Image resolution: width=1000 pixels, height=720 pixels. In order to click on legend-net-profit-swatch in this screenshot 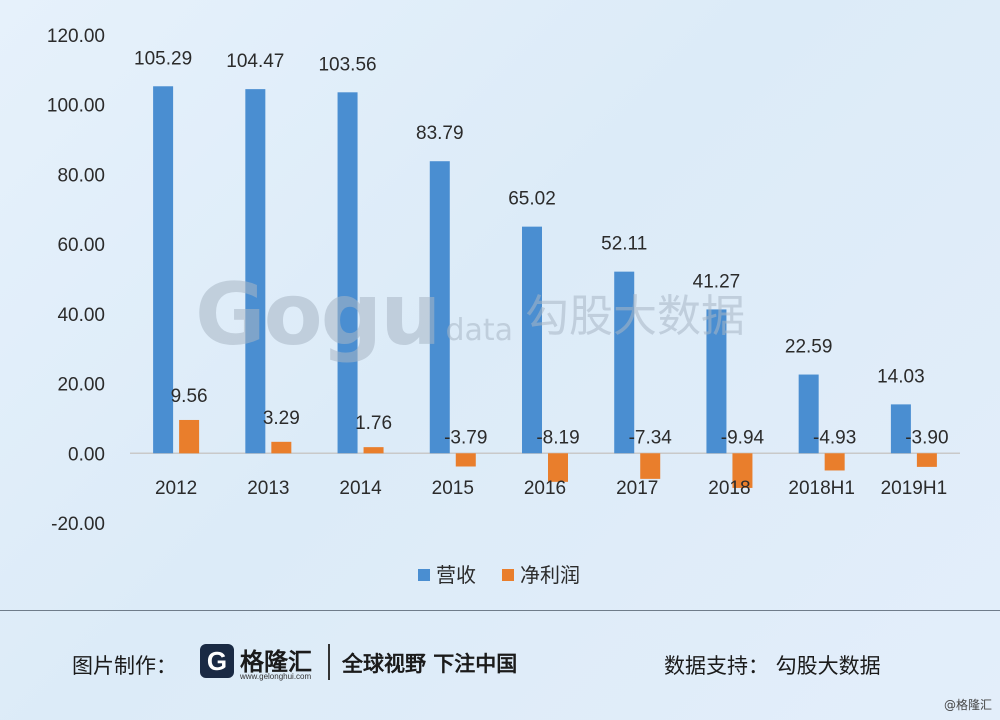, I will do `click(508, 575)`.